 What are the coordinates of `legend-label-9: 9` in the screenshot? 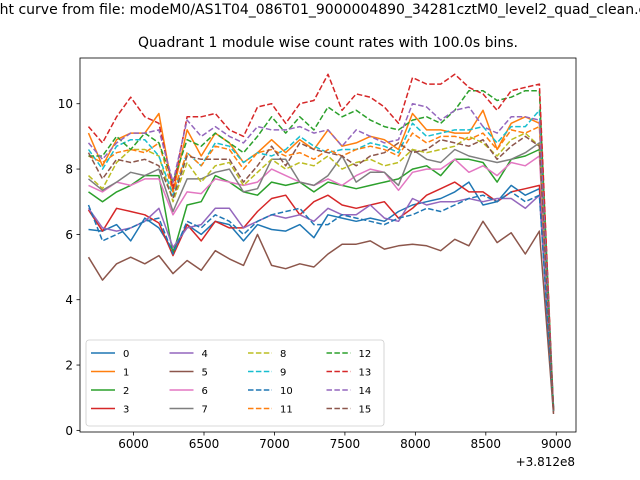 It's located at (283, 373).